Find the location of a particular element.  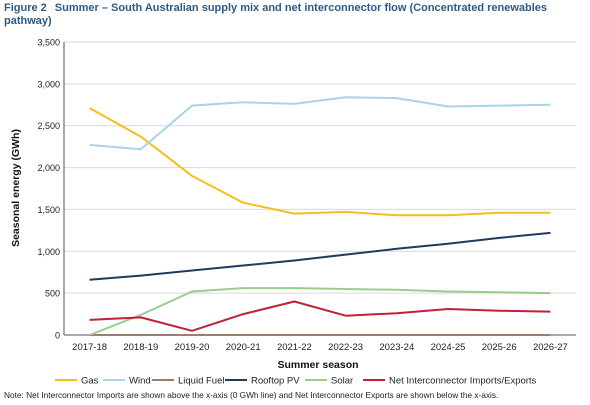

x-tick-label: 2020-21 is located at coordinates (243, 347).